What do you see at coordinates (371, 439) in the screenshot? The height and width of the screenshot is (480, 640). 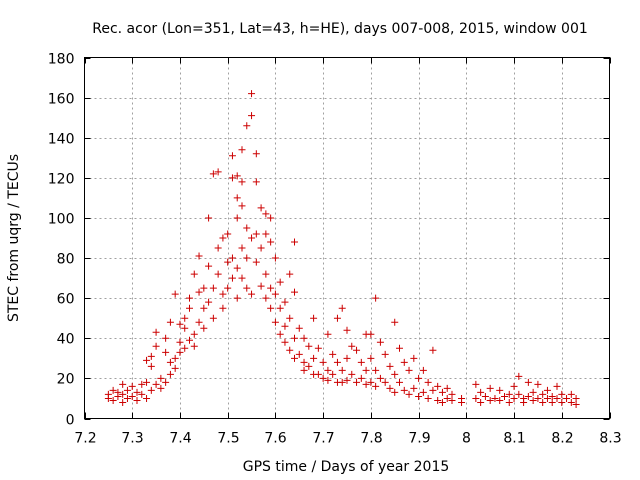 I see `x-tick-label: 7.8` at bounding box center [371, 439].